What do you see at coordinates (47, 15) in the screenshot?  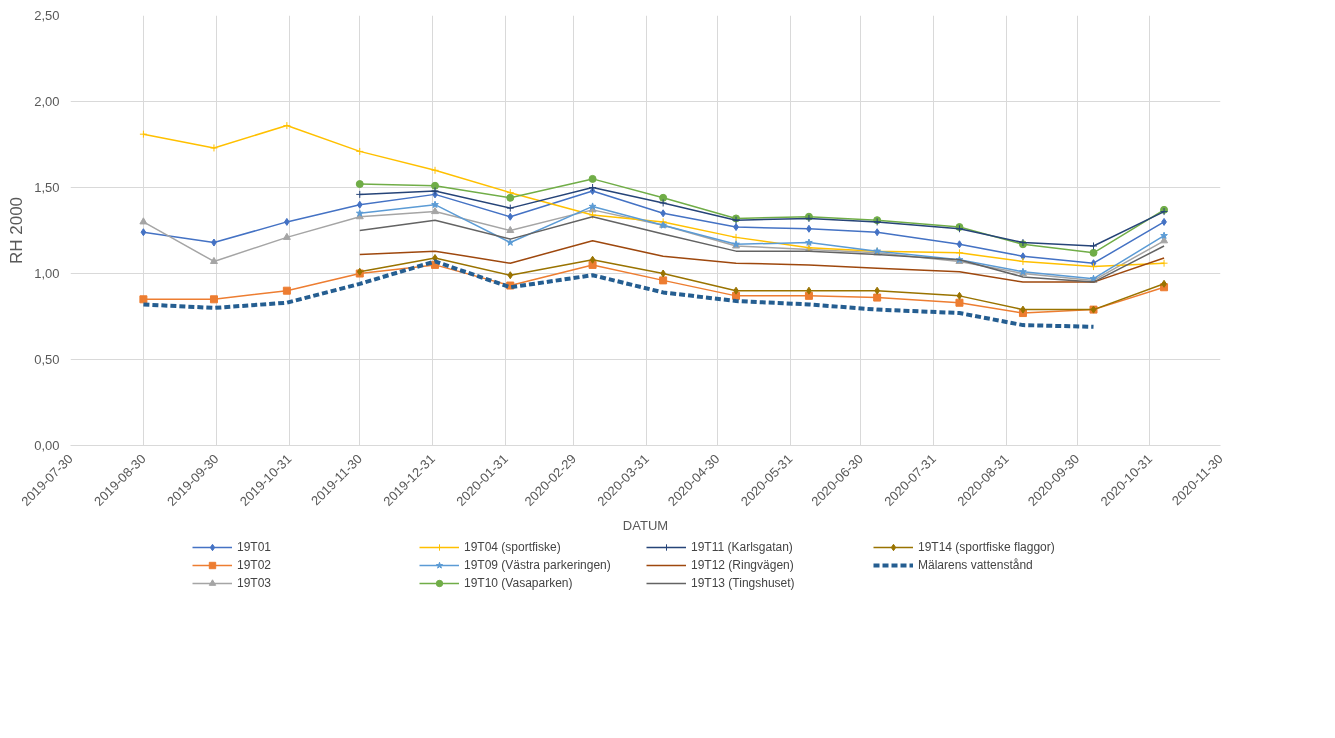 I see `y-tick-label: 2,50` at bounding box center [47, 15].